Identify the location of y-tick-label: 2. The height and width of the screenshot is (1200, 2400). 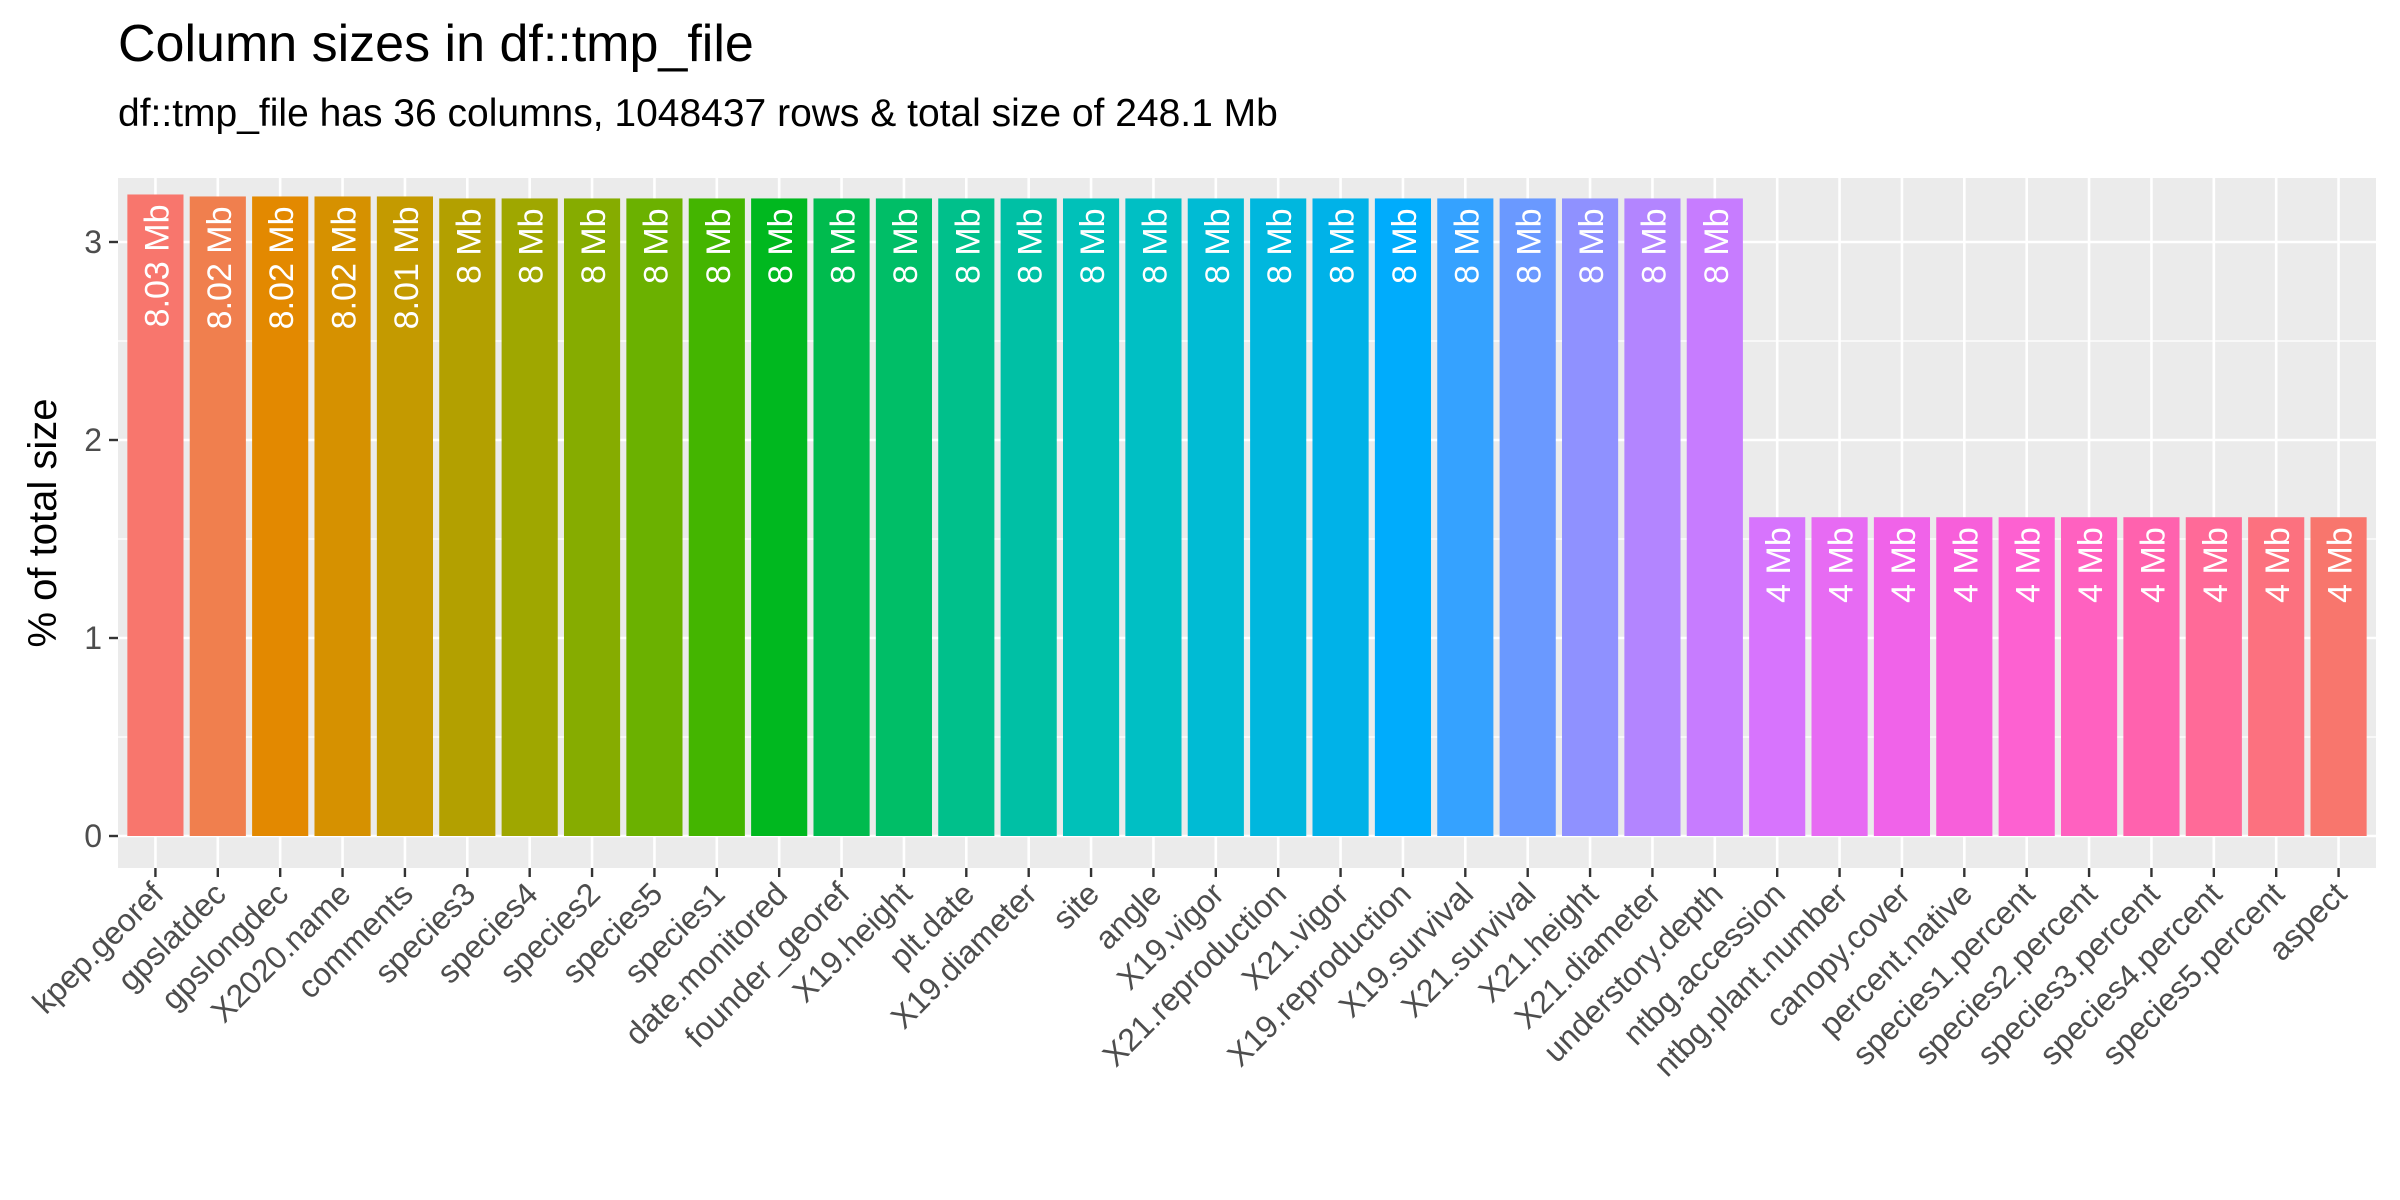
(93, 440).